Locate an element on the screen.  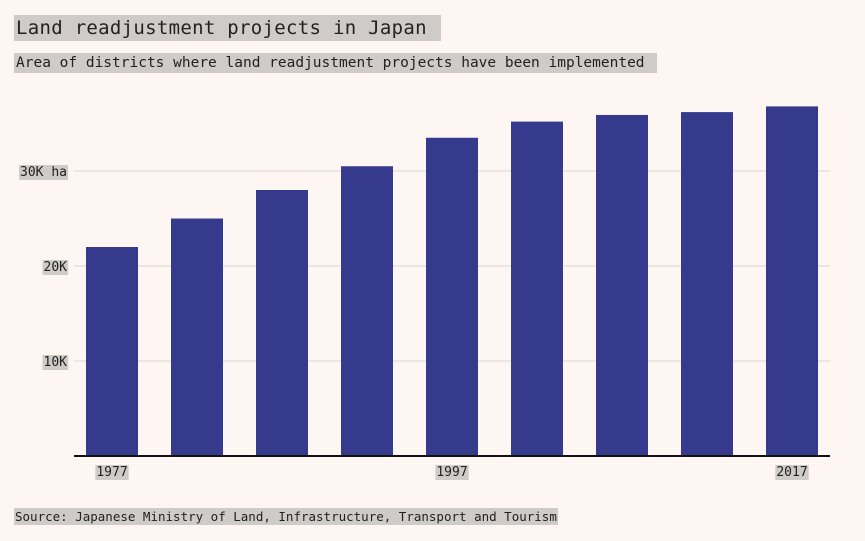
bar-2002 is located at coordinates (537, 288).